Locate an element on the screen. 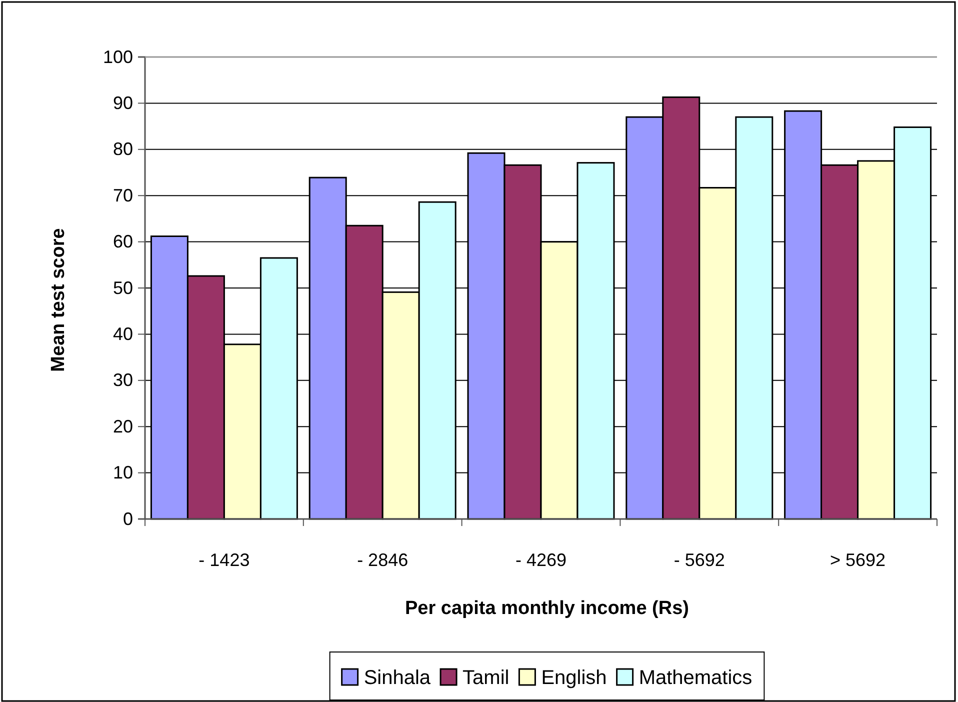 Image resolution: width=958 pixels, height=702 pixels. y-tick-label: 30 is located at coordinates (122, 380).